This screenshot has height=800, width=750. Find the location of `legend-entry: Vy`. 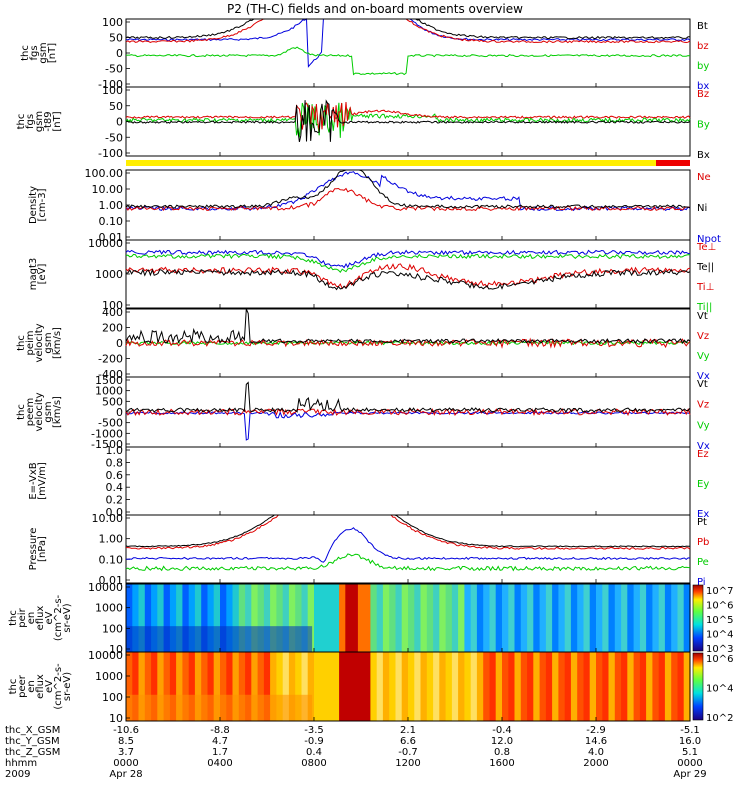

legend-entry: Vy is located at coordinates (703, 425).